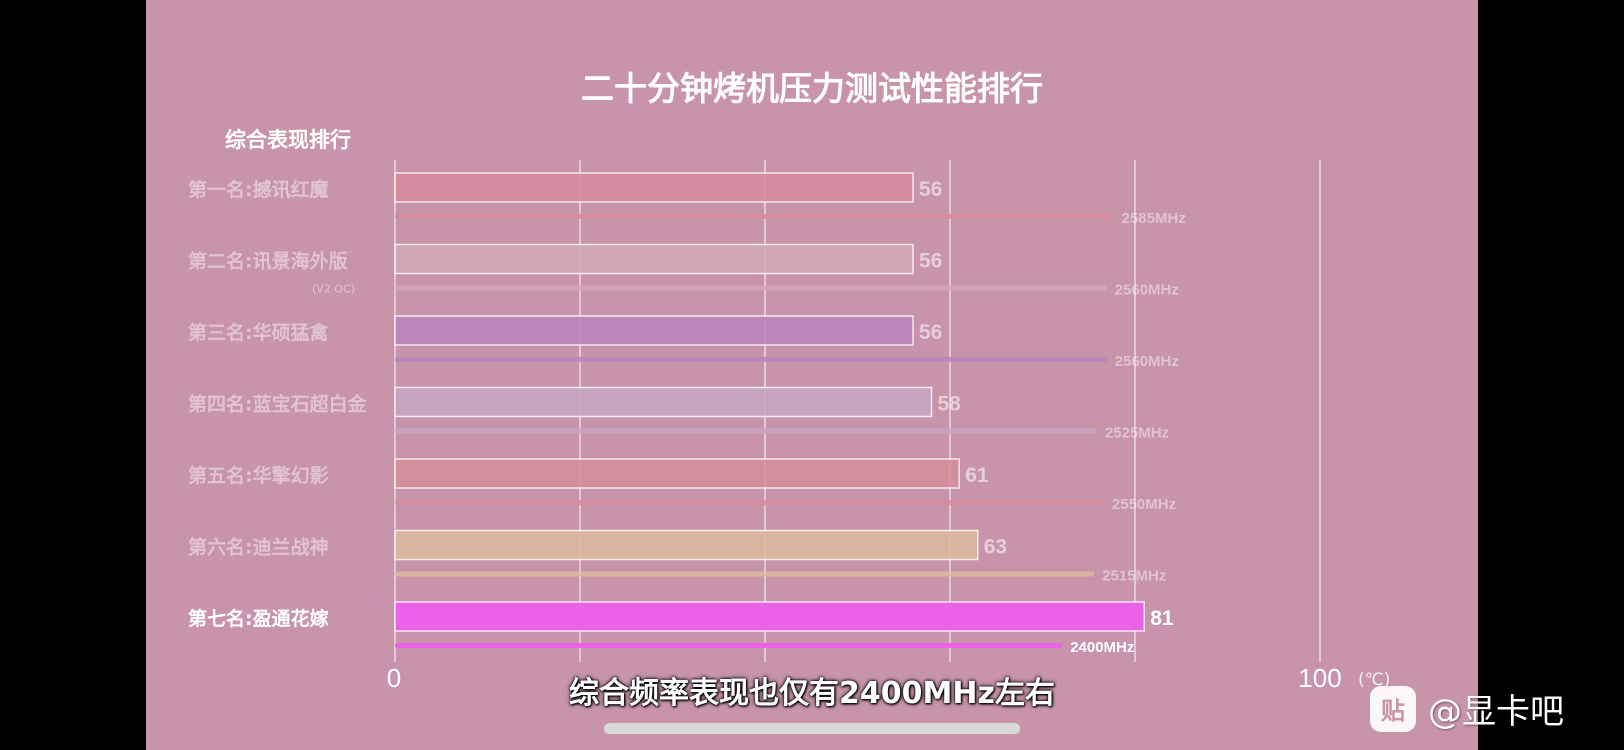 The image size is (1624, 750). I want to click on category-label: 第三名:华硕猛禽, so click(259, 332).